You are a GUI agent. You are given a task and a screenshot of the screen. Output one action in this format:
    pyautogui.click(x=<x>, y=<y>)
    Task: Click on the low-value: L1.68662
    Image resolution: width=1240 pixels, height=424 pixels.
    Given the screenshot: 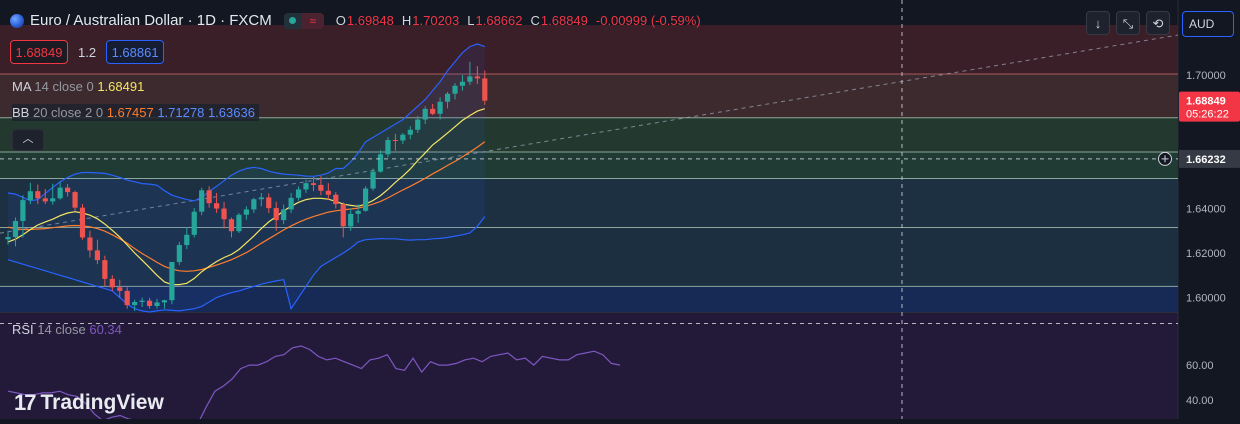 What is the action you would take?
    pyautogui.click(x=495, y=20)
    